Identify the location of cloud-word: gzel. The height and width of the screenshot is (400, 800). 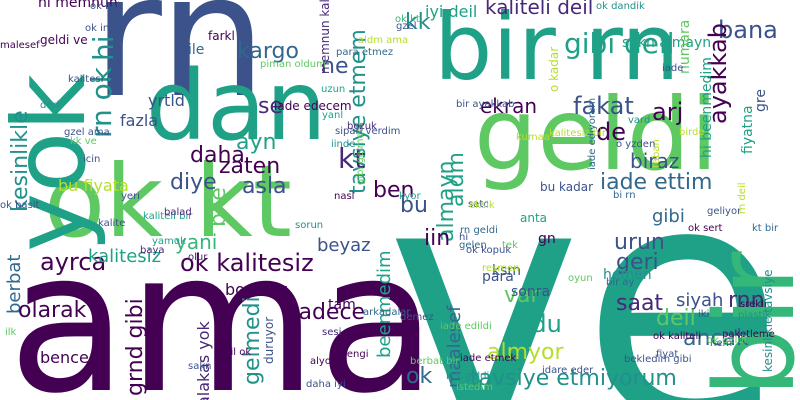
(406, 26).